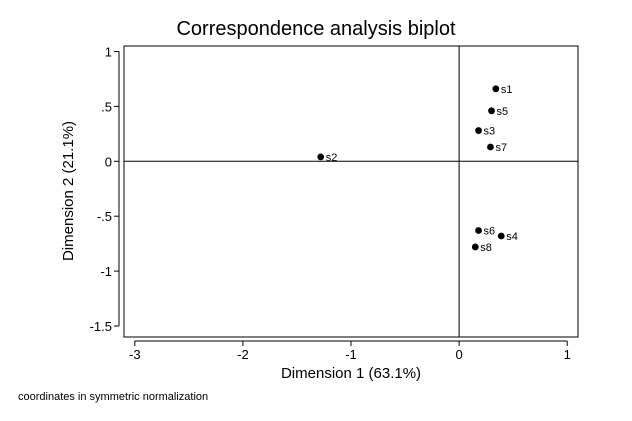  Describe the element at coordinates (351, 373) in the screenshot. I see `x-axis-label: Dimension 1 (63.1%)` at that location.